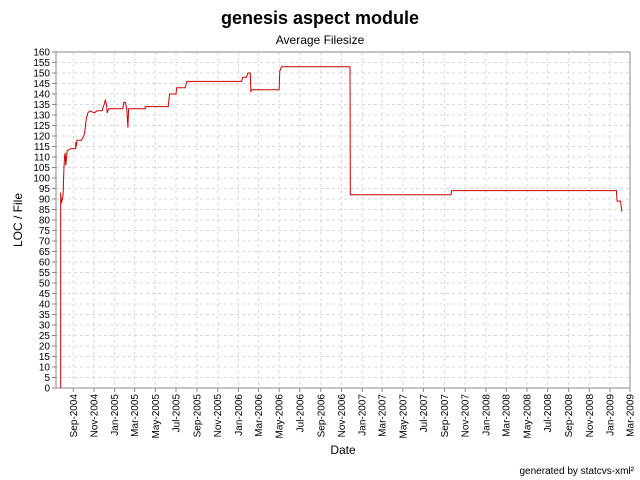  What do you see at coordinates (41, 63) in the screenshot?
I see `y-tick-label: 155` at bounding box center [41, 63].